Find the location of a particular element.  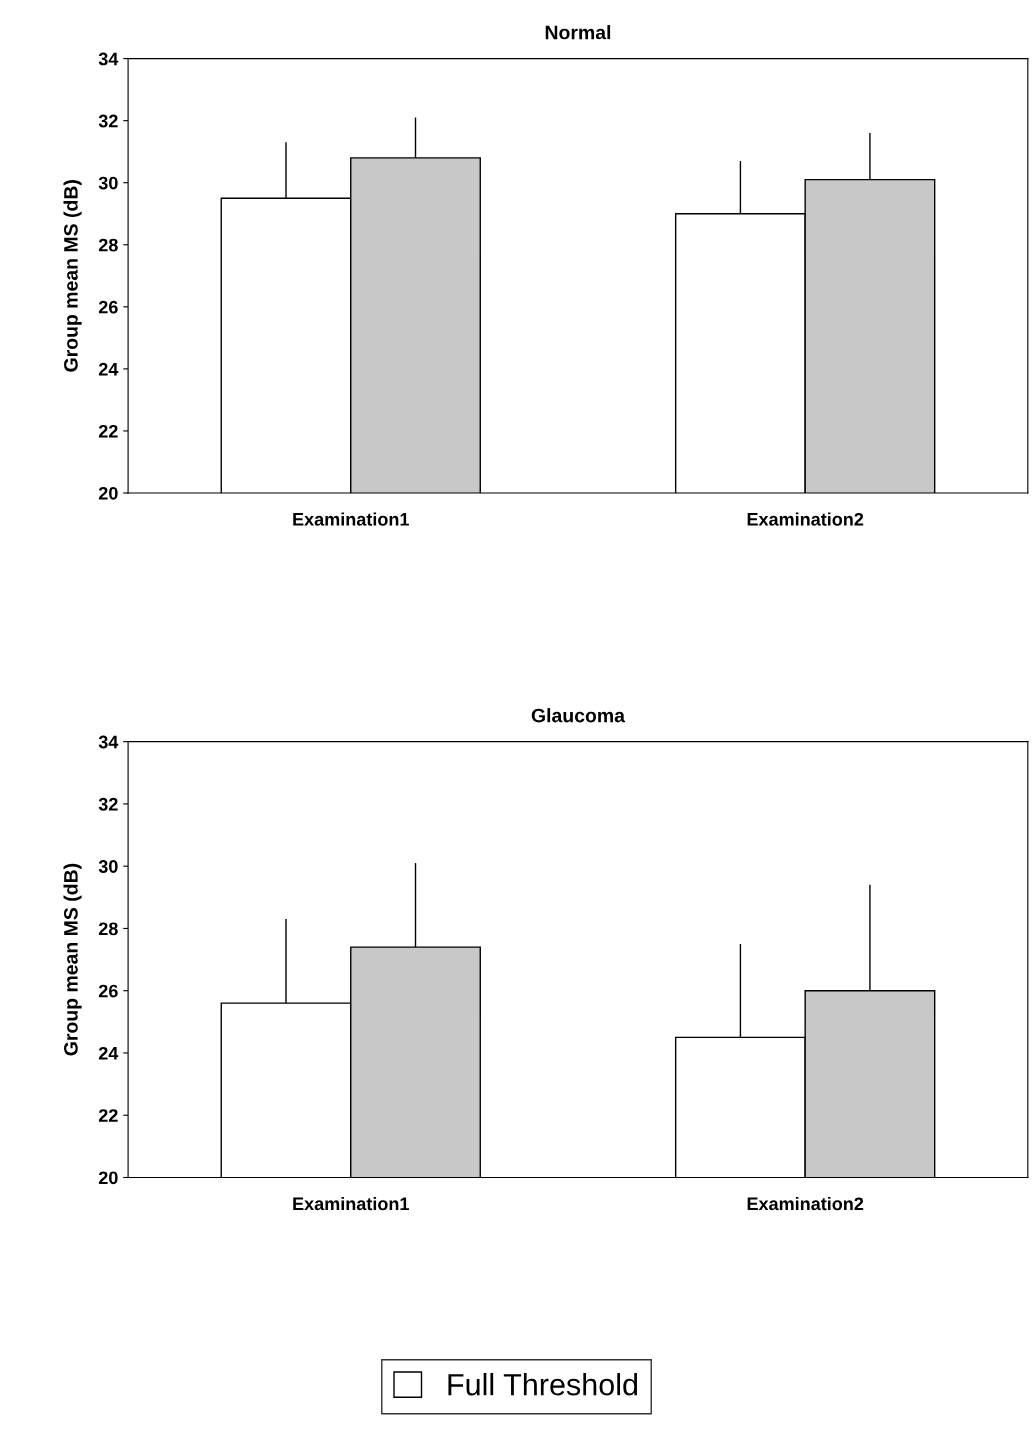

chart-title: Glaucoma is located at coordinates (578, 715).